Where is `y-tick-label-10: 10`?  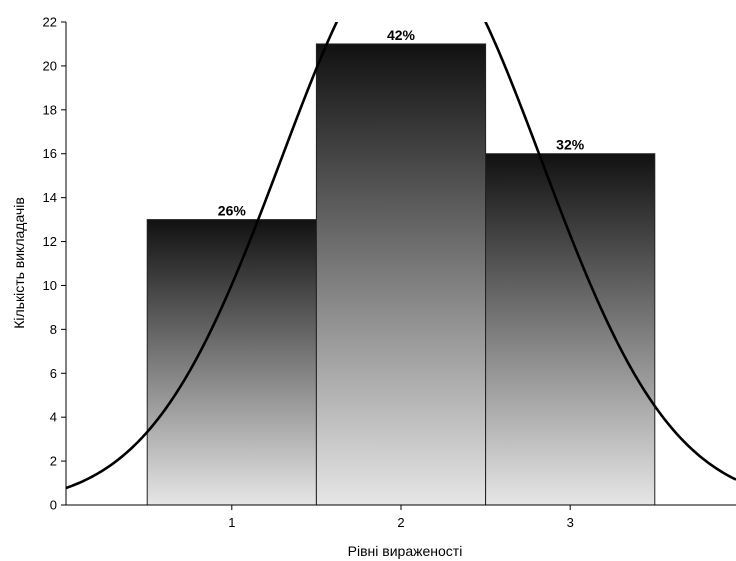 y-tick-label-10: 10 is located at coordinates (50, 285).